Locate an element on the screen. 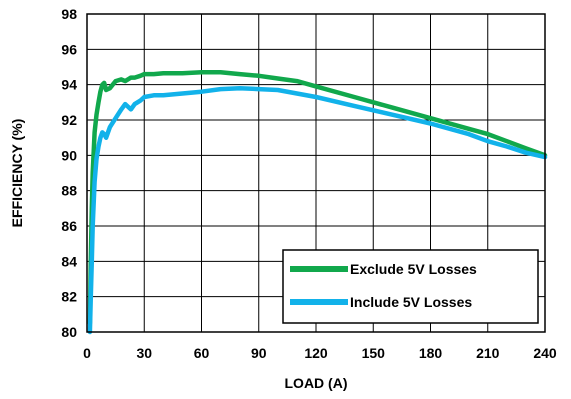  legend: Exclude 5V Losses Include 5V Losses is located at coordinates (410, 286).